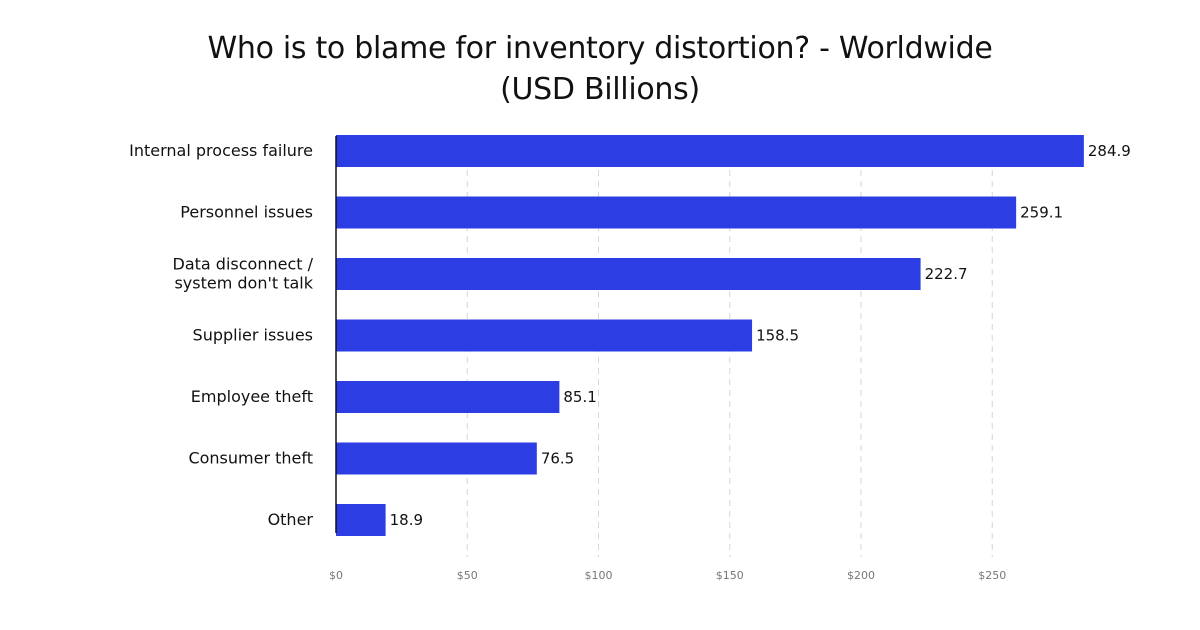 This screenshot has width=1200, height=630. I want to click on value-label: 158.5, so click(777, 336).